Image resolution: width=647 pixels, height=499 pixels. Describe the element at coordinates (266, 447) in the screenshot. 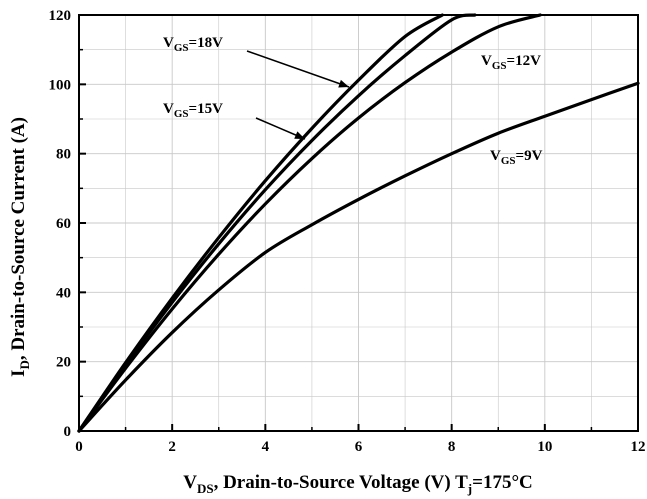

I see `x-tick-label: 4` at that location.